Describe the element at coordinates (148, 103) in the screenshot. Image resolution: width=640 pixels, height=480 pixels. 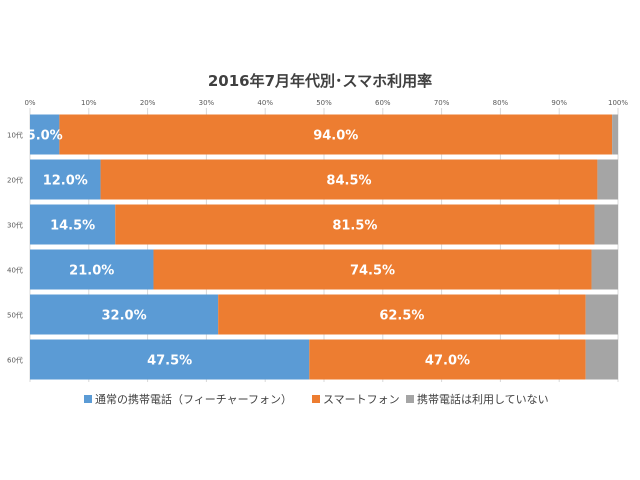
I see `x-tick-label: 20%` at that location.